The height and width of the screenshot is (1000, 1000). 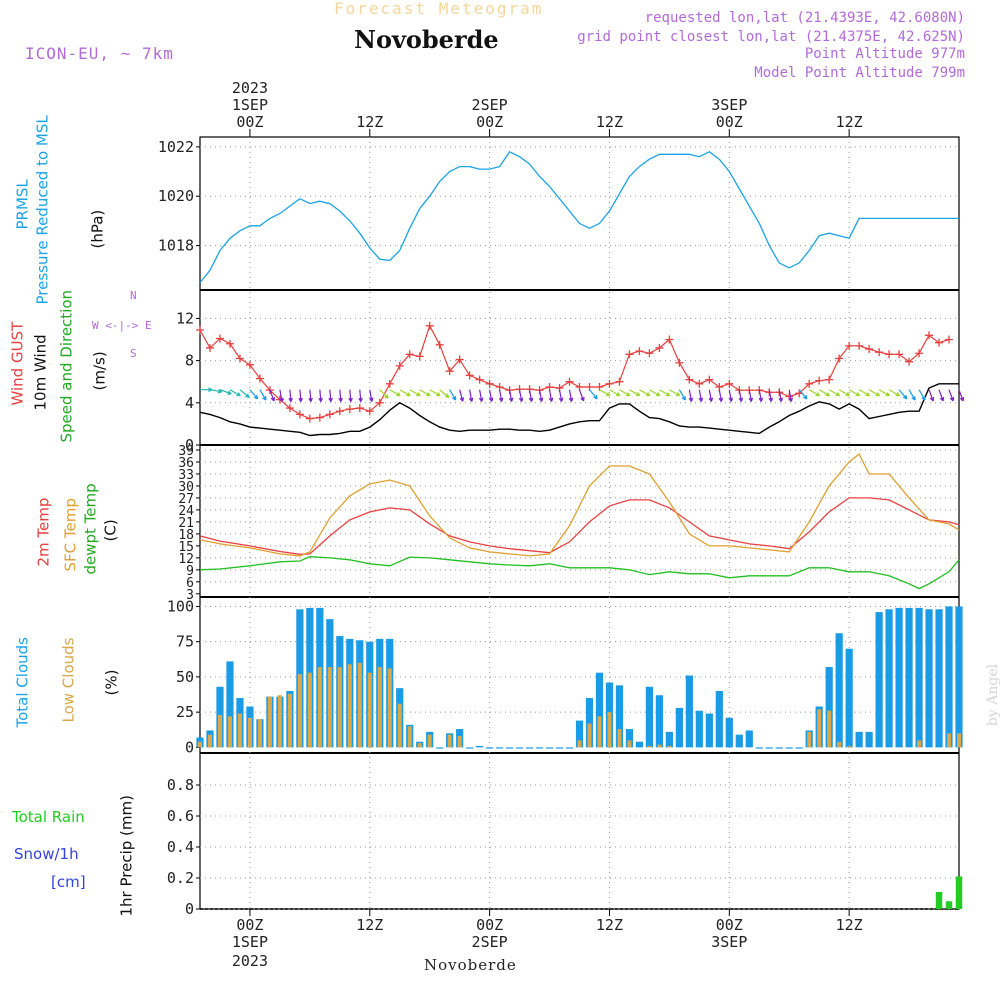 I want to click on dewpt-line, so click(x=579, y=573).